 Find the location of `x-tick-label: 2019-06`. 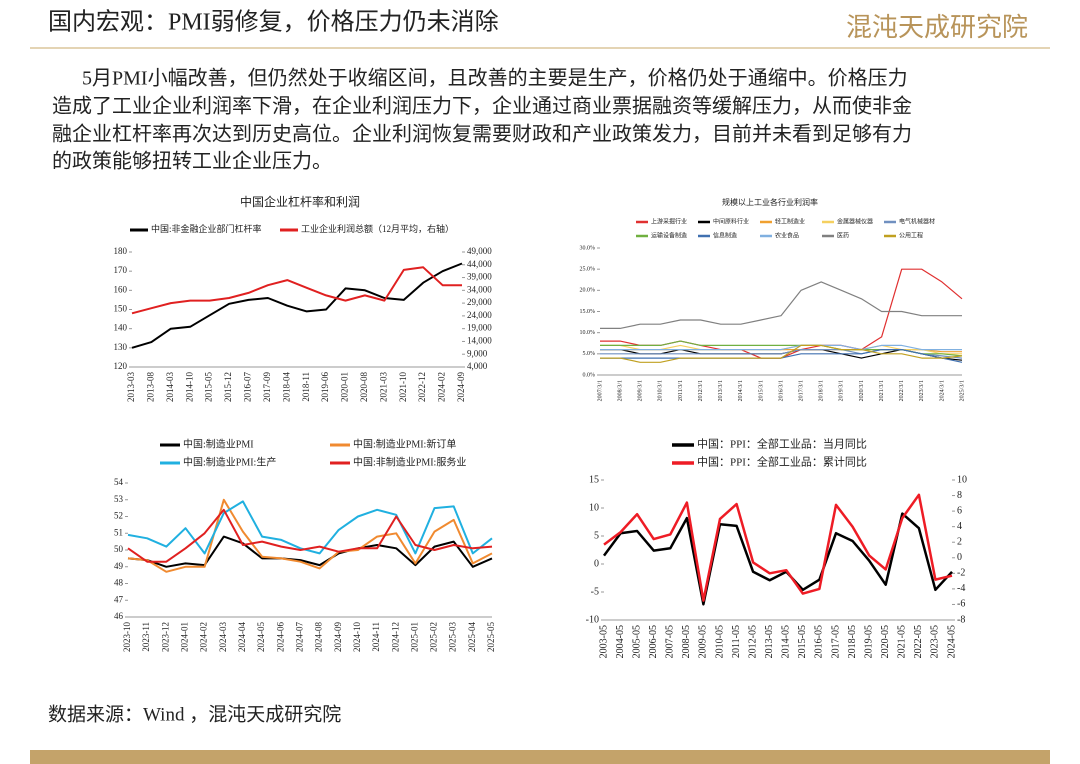

x-tick-label: 2019-06 is located at coordinates (325, 387).